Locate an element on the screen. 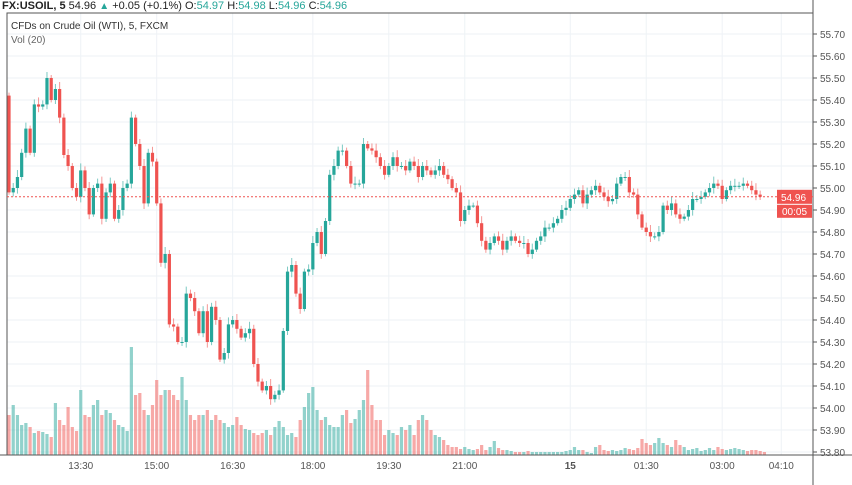  low-label: L: is located at coordinates (273, 6).